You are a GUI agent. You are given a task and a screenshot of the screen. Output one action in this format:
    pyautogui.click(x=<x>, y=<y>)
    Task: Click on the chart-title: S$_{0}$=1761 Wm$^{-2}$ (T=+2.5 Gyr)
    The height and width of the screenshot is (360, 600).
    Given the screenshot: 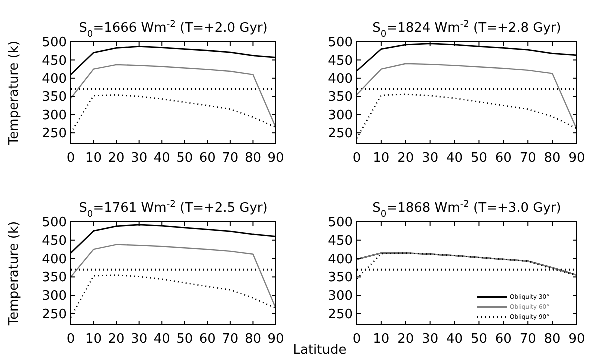 What is the action you would take?
    pyautogui.click(x=173, y=210)
    